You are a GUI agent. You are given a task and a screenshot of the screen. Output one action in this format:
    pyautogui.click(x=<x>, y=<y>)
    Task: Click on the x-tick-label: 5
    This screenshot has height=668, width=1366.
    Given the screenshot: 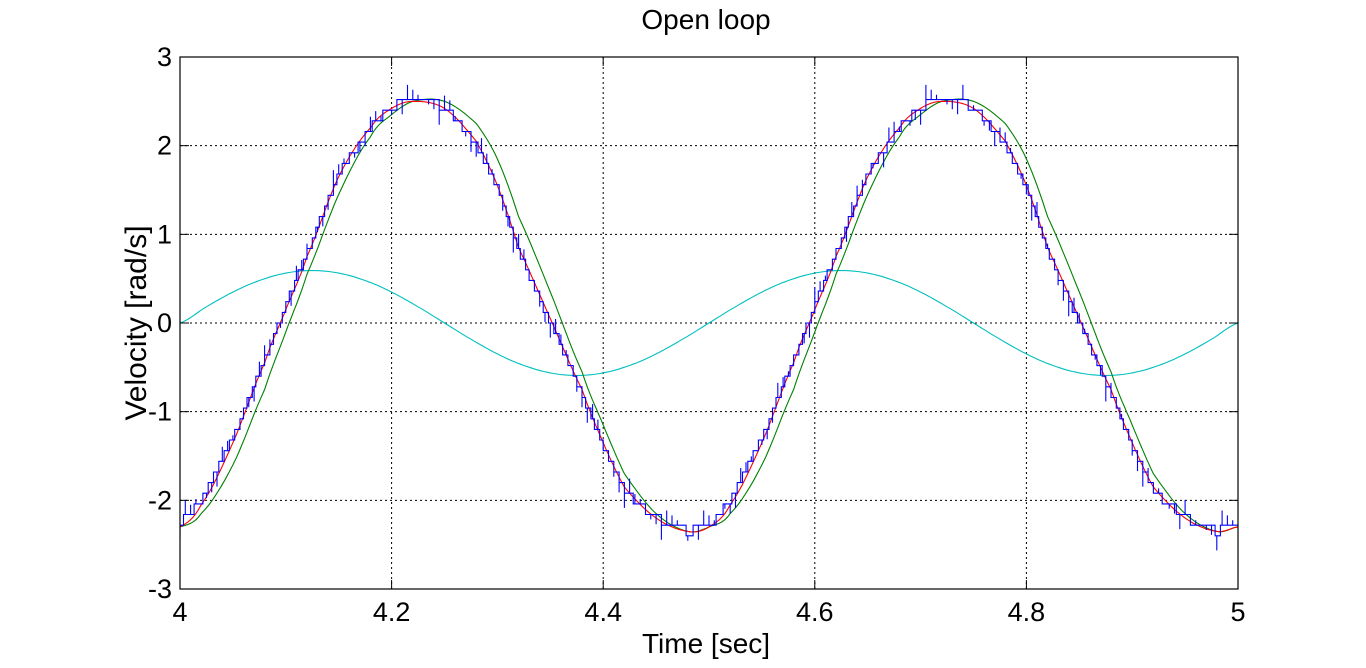 What is the action you would take?
    pyautogui.click(x=1237, y=612)
    